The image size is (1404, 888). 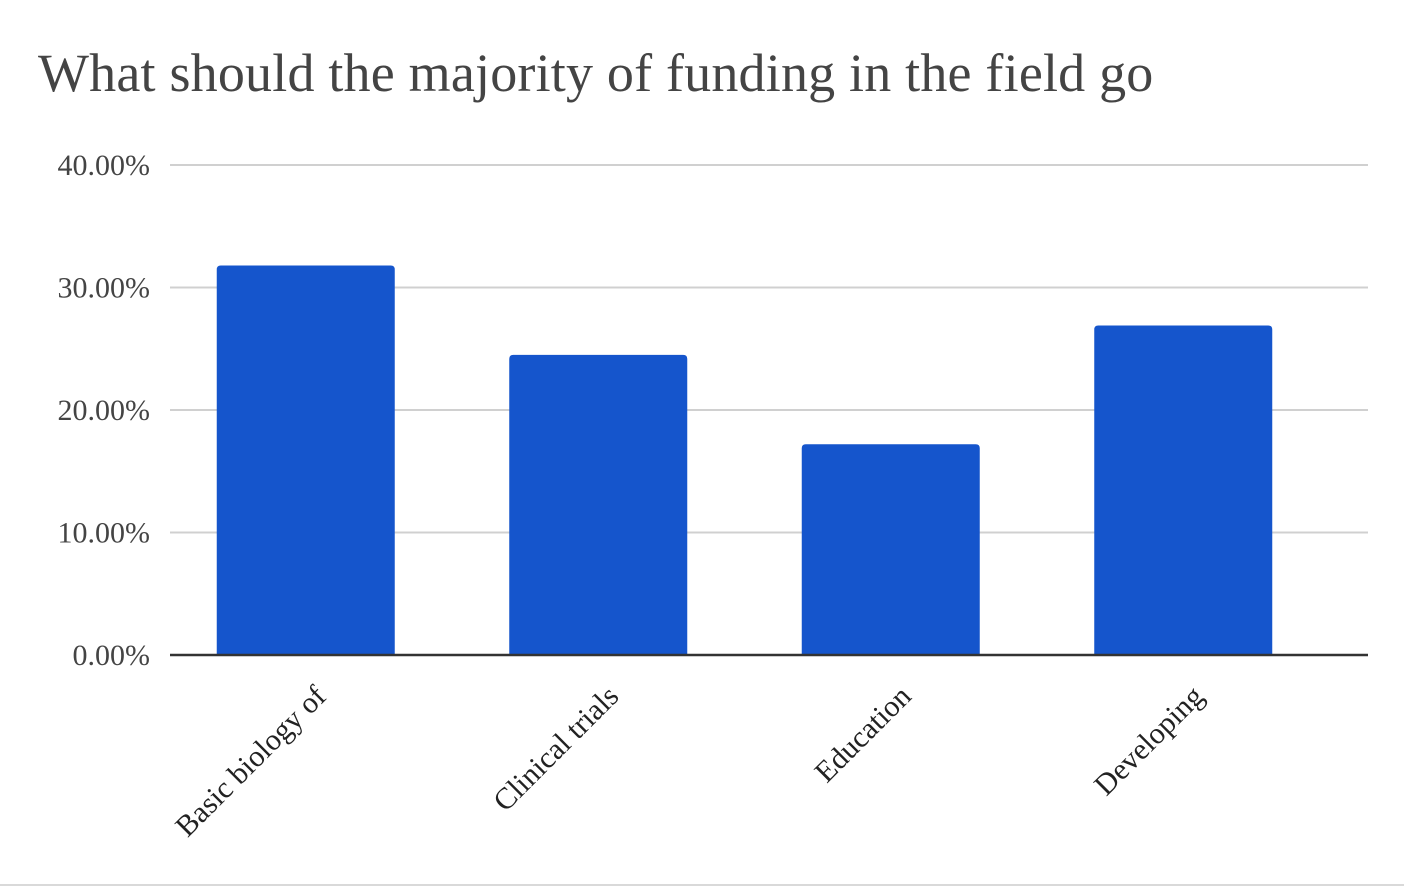 What do you see at coordinates (112, 655) in the screenshot?
I see `y-tick-label: 0.00%` at bounding box center [112, 655].